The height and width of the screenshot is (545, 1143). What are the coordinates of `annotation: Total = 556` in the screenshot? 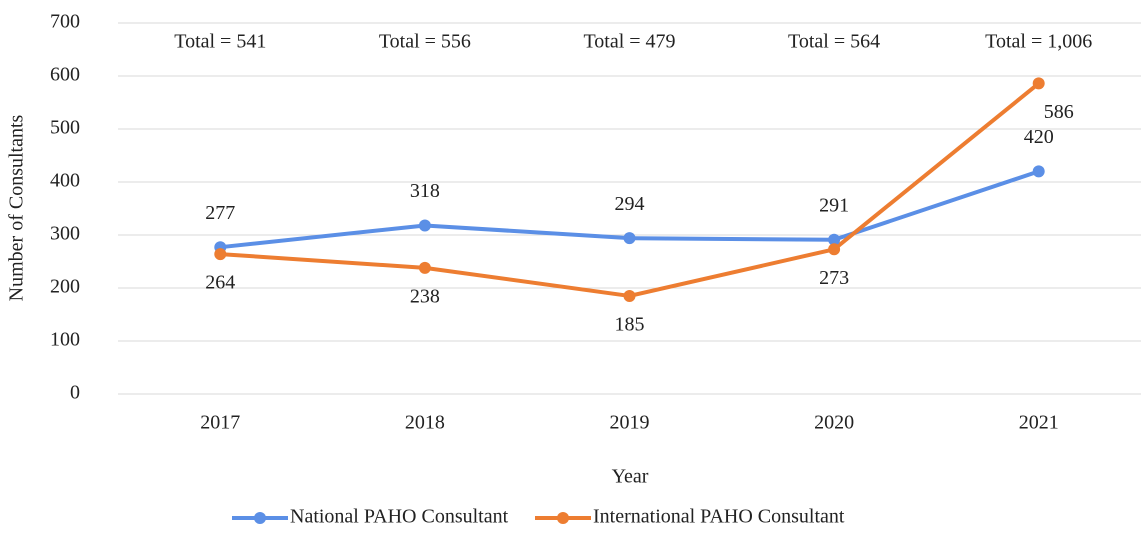 It's located at (425, 42).